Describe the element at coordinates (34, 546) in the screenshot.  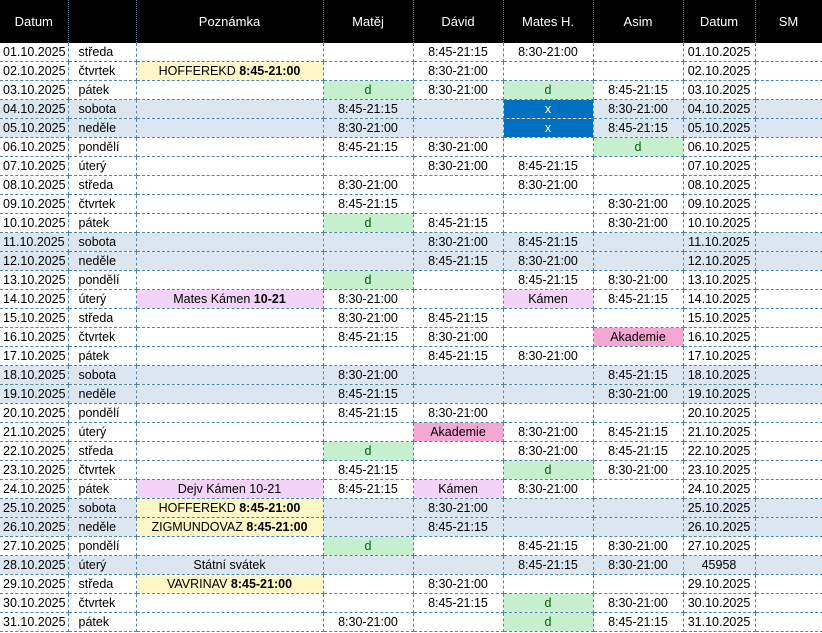
I see `date-cell: 27.10.2025` at that location.